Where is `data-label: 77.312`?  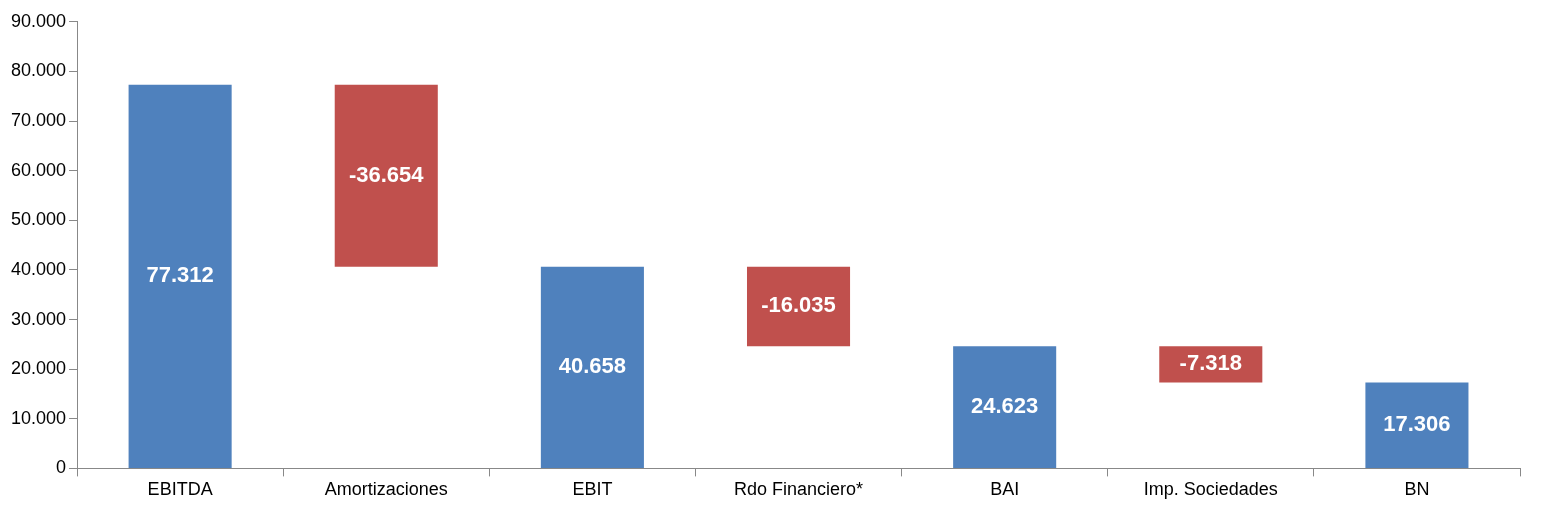 data-label: 77.312 is located at coordinates (180, 275).